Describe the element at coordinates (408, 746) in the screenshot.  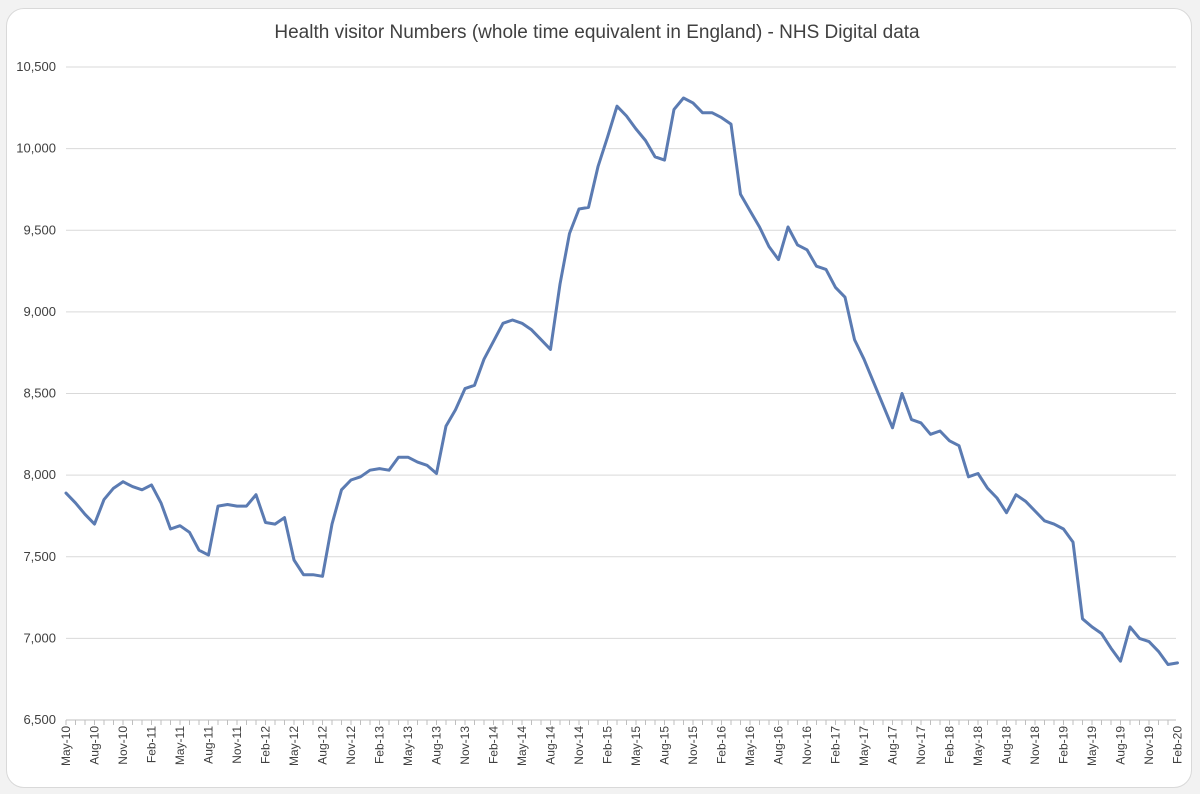
I see `x-tick-label: May-13` at that location.